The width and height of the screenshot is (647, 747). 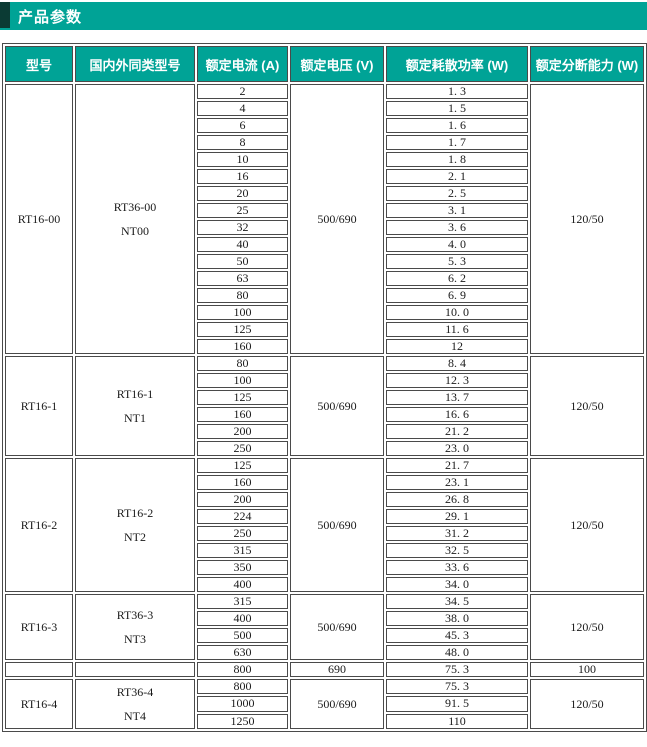 What do you see at coordinates (457, 261) in the screenshot?
I see `power-cell: 5. 3` at bounding box center [457, 261].